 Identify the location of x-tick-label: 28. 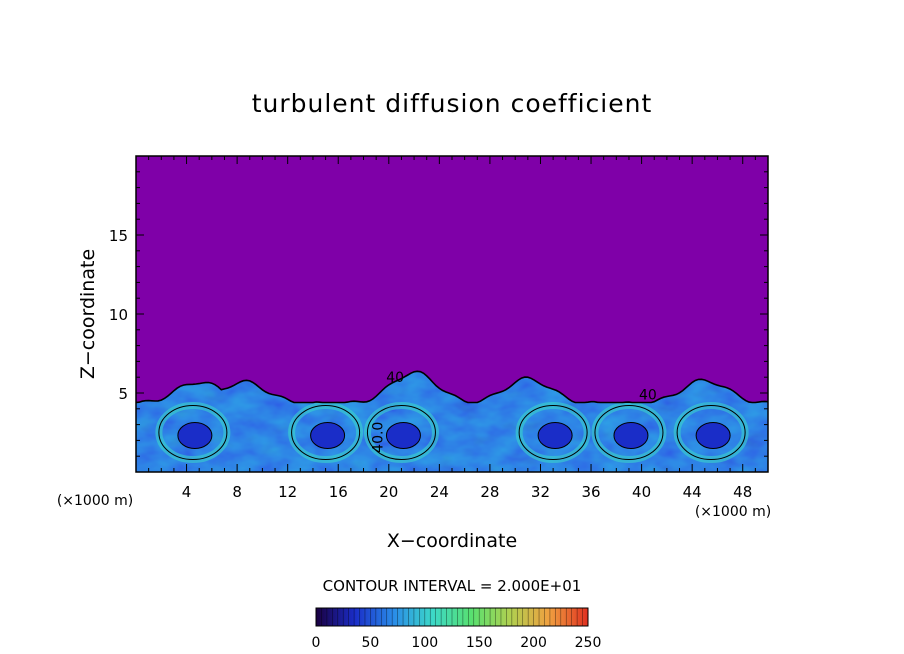
(489, 492).